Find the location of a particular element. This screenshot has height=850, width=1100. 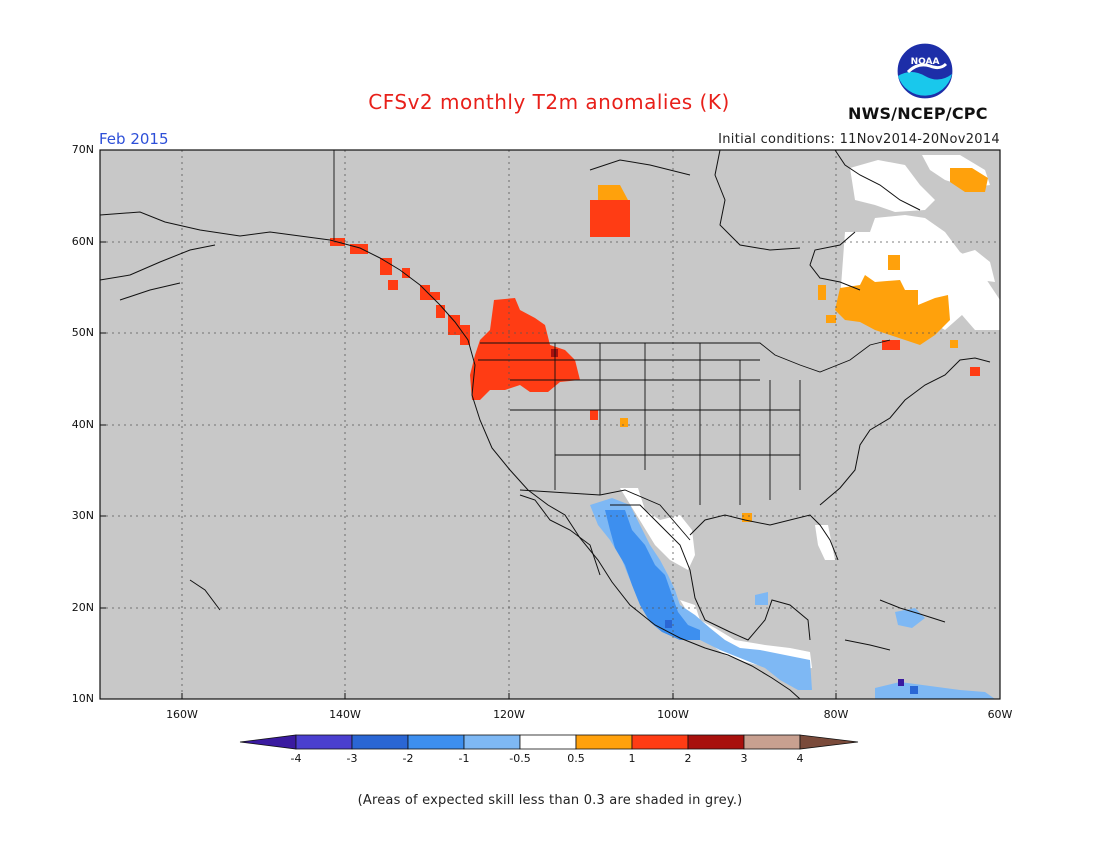

colorbar-tick-label: 2 is located at coordinates (688, 758).